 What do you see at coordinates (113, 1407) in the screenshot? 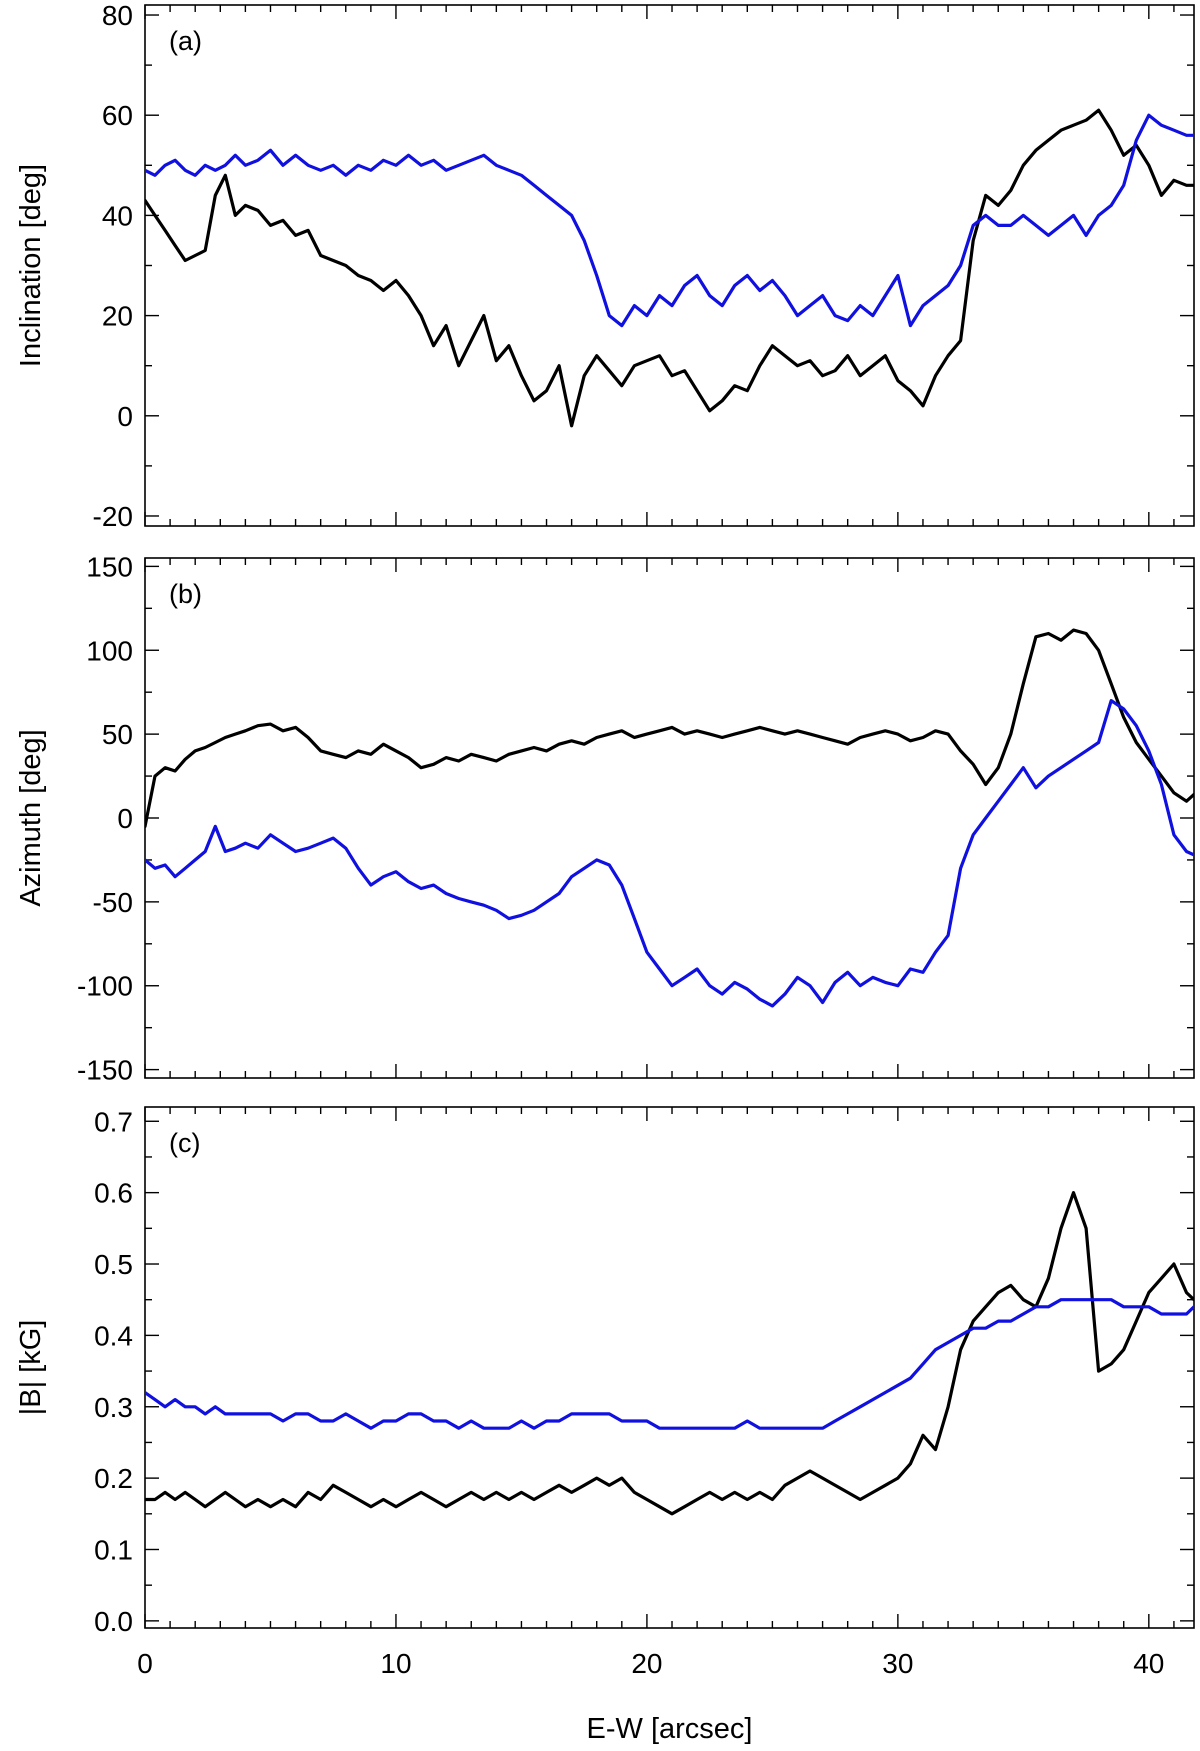
I see `y-tick-label: 0.3` at bounding box center [113, 1407].